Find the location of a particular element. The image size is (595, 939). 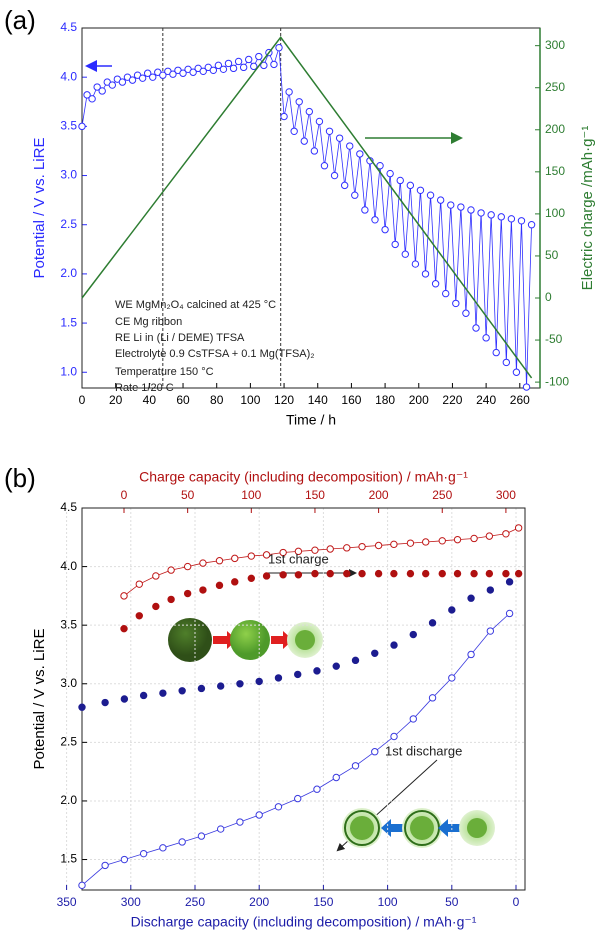

x2-tick-label: 250 is located at coordinates (442, 495).